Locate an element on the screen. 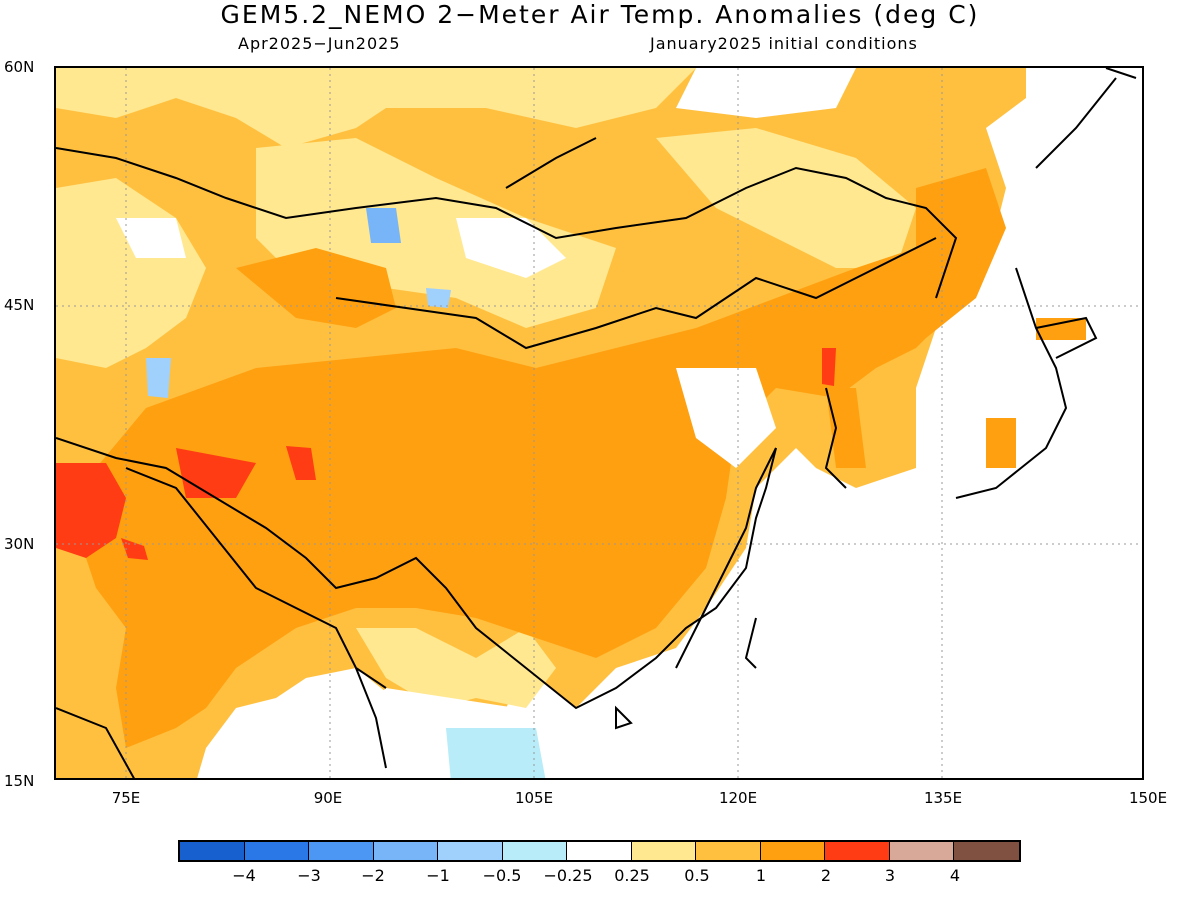 The width and height of the screenshot is (1200, 900). korea-coast is located at coordinates (835, 438).